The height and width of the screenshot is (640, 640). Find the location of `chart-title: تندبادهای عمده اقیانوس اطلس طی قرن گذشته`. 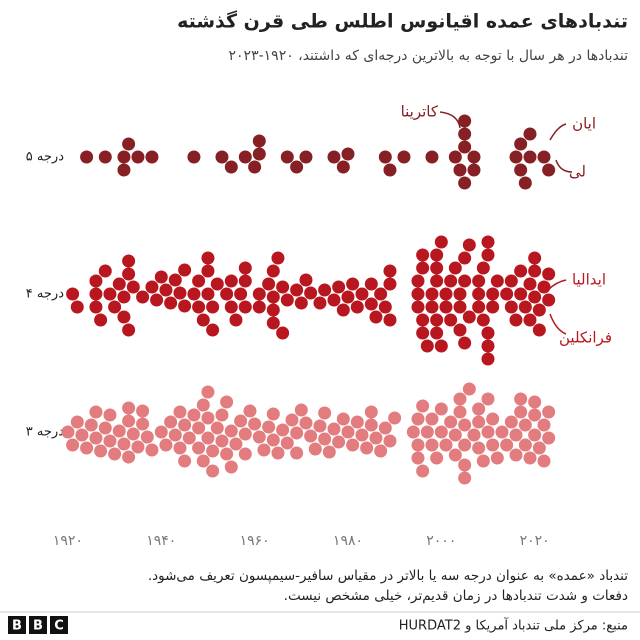

chart-title: تندبادهای عمده اقیانوس اطلس طی قرن گذشته is located at coordinates (402, 21).